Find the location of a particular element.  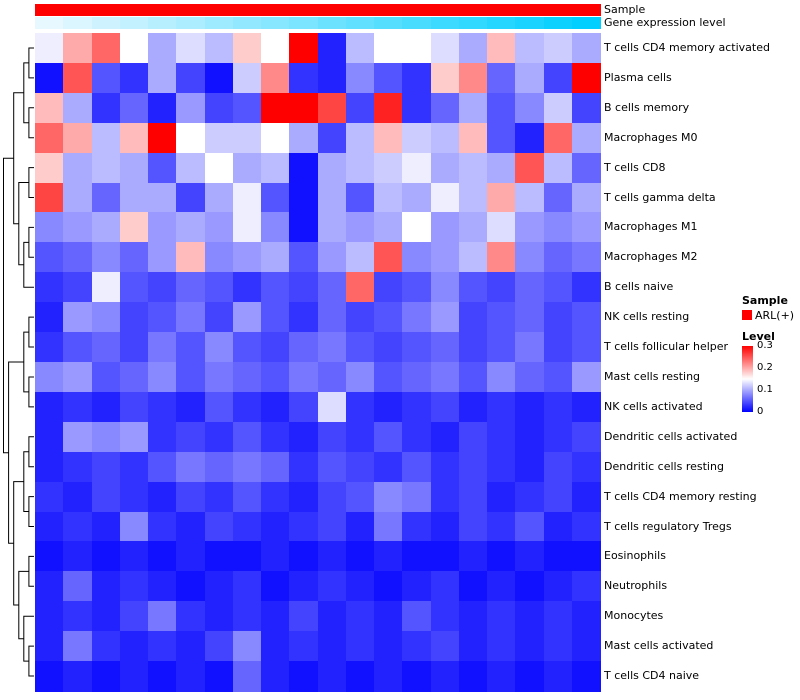

row-label: Neutrophils is located at coordinates (636, 586).